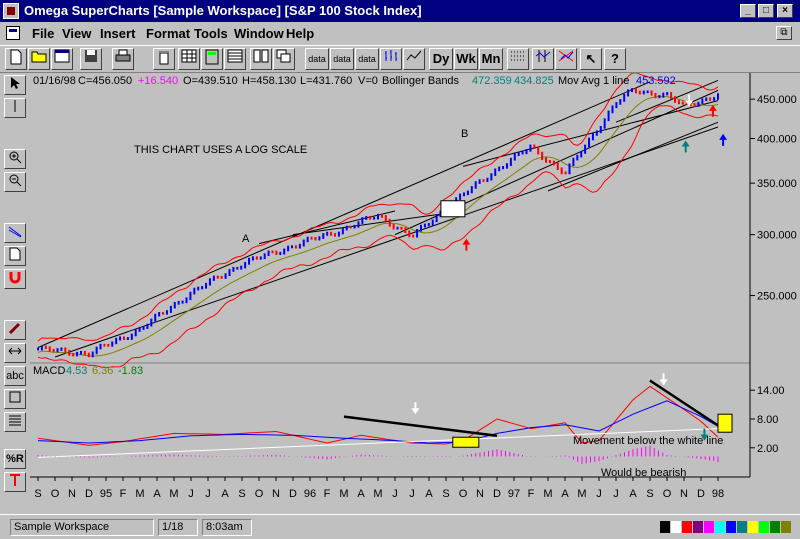 The image size is (800, 539). I want to click on white-line-note-2: Would be bearish, so click(643, 473).